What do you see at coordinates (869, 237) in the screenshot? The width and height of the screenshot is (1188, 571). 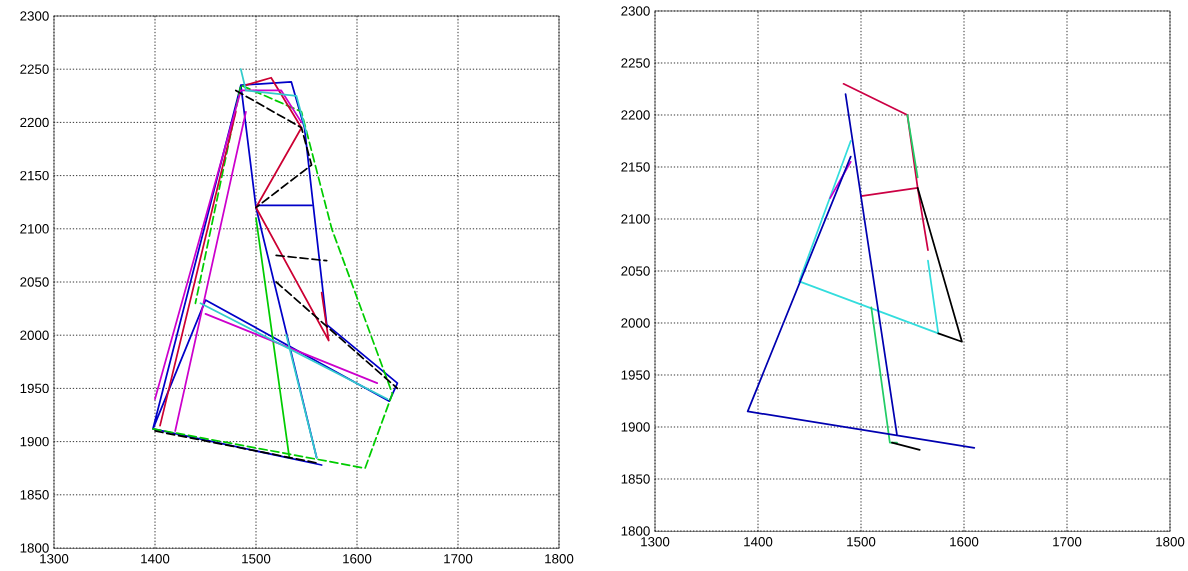 I see `line-series` at bounding box center [869, 237].